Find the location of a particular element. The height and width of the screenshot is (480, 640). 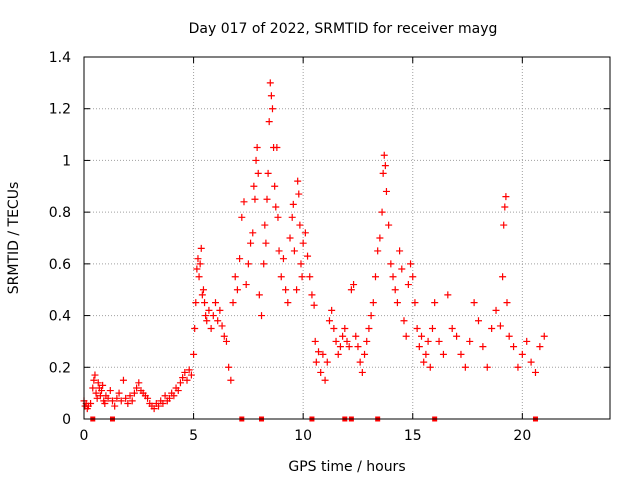

x-tick-label: 10 is located at coordinates (303, 436).